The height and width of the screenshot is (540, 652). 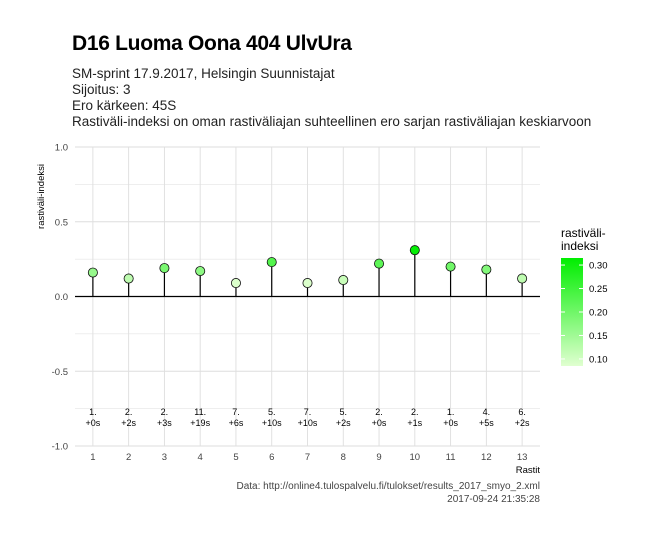 What do you see at coordinates (200, 423) in the screenshot?
I see `time-behind-label: +19s` at bounding box center [200, 423].